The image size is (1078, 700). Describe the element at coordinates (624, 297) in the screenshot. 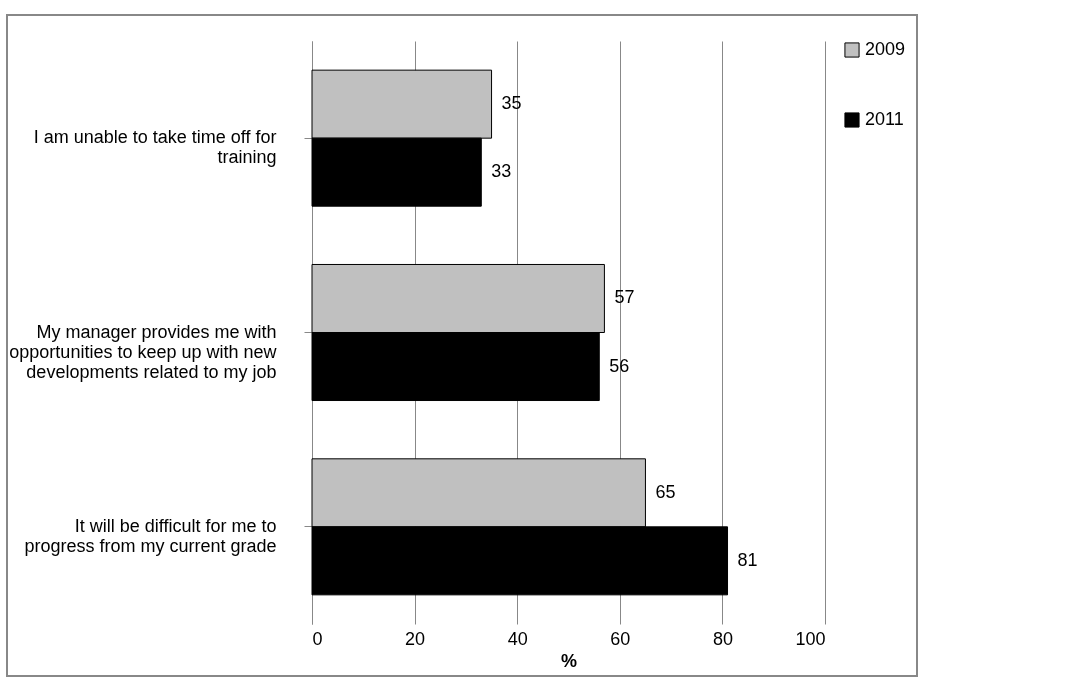

I see `data-label: 57` at that location.